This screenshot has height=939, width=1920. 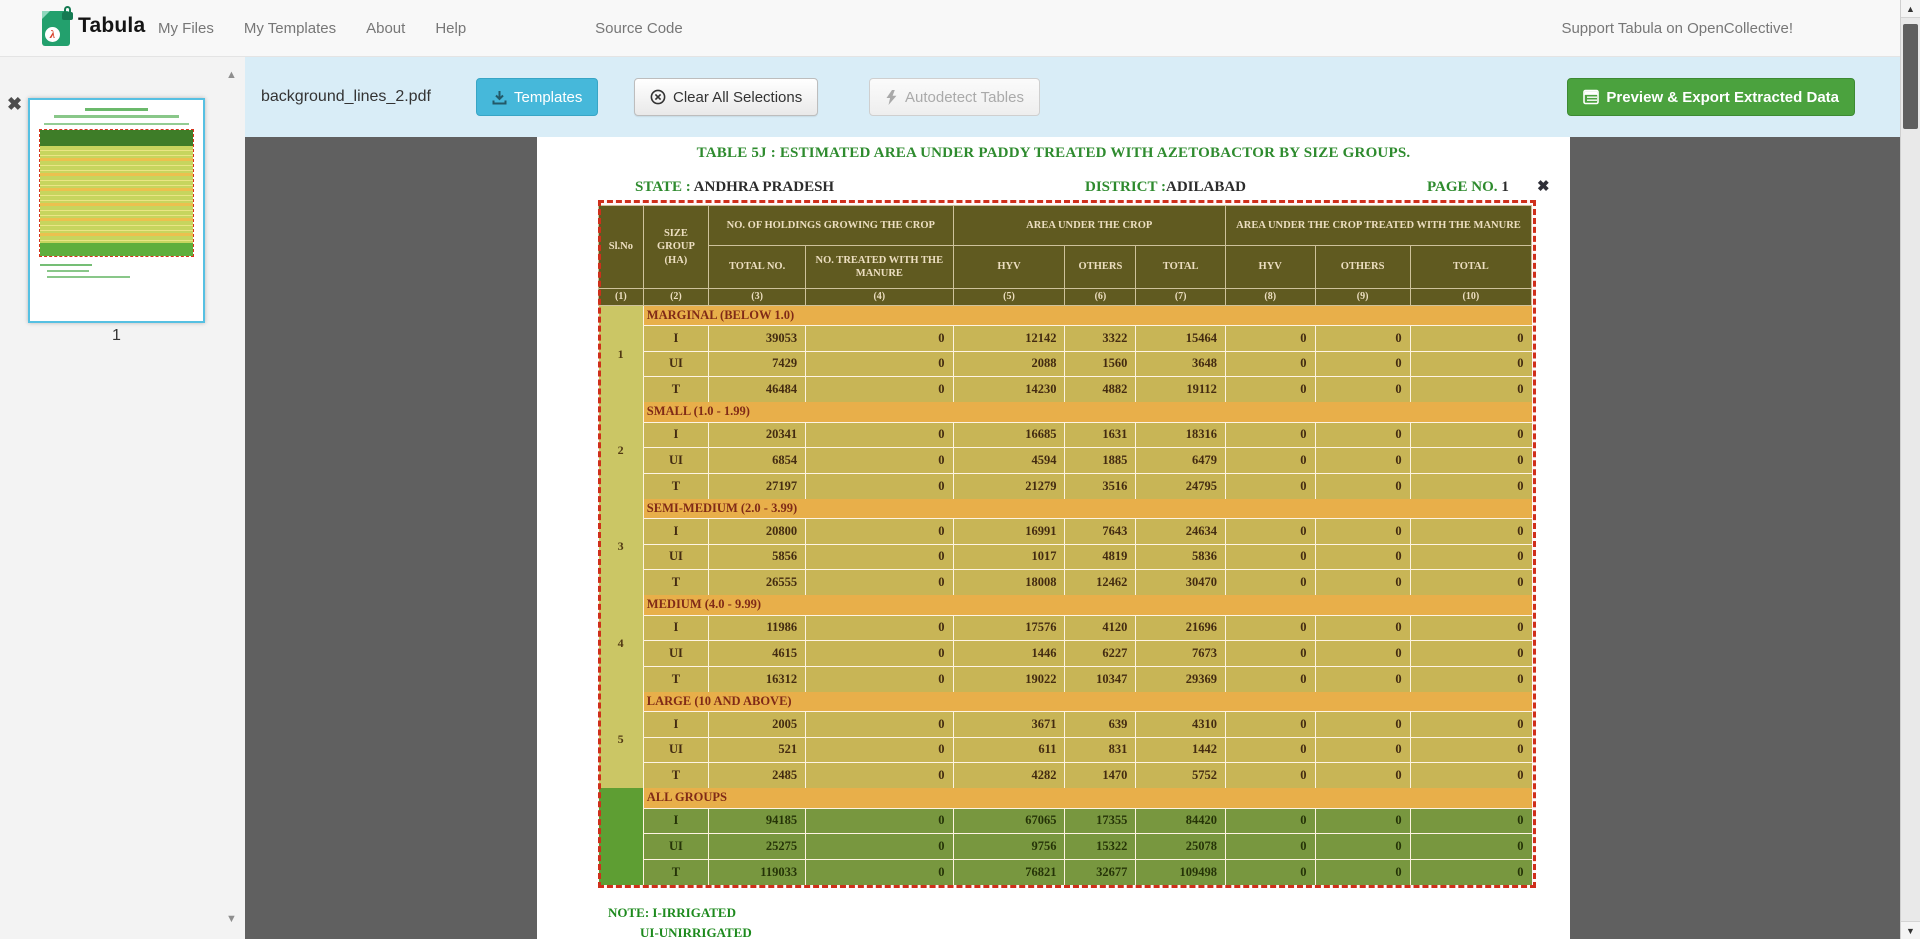 What do you see at coordinates (757, 871) in the screenshot?
I see `value-cell: 119033` at bounding box center [757, 871].